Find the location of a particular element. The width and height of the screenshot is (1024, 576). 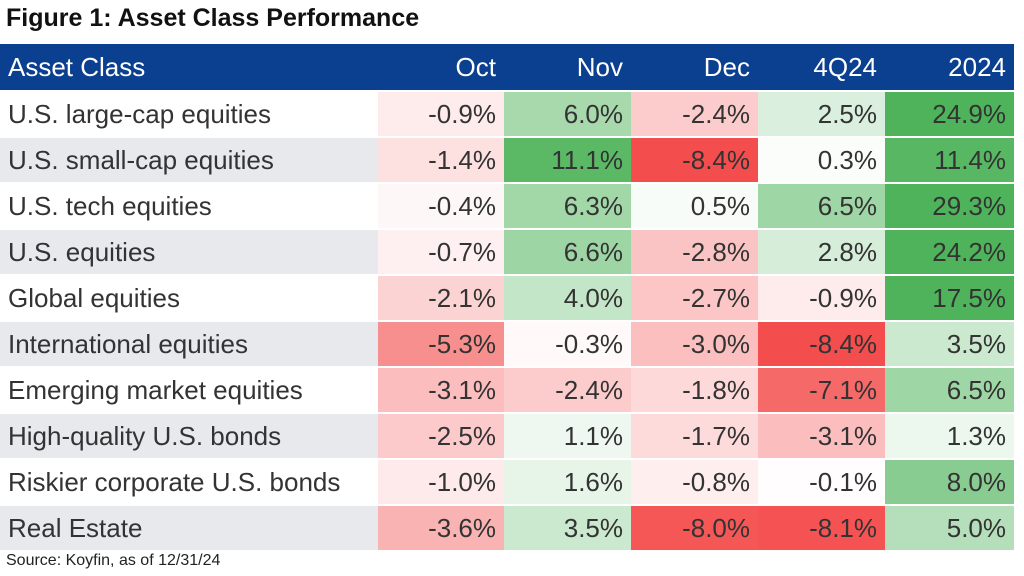

cell-oct: -1.4% is located at coordinates (441, 159).